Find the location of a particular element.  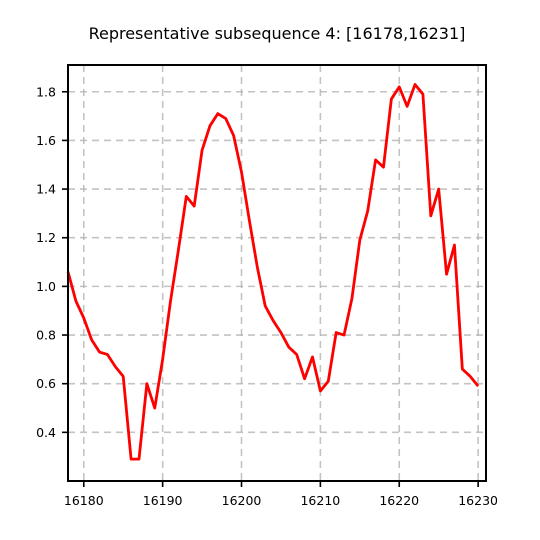

y-tick-label: 1.6 is located at coordinates (46, 140).